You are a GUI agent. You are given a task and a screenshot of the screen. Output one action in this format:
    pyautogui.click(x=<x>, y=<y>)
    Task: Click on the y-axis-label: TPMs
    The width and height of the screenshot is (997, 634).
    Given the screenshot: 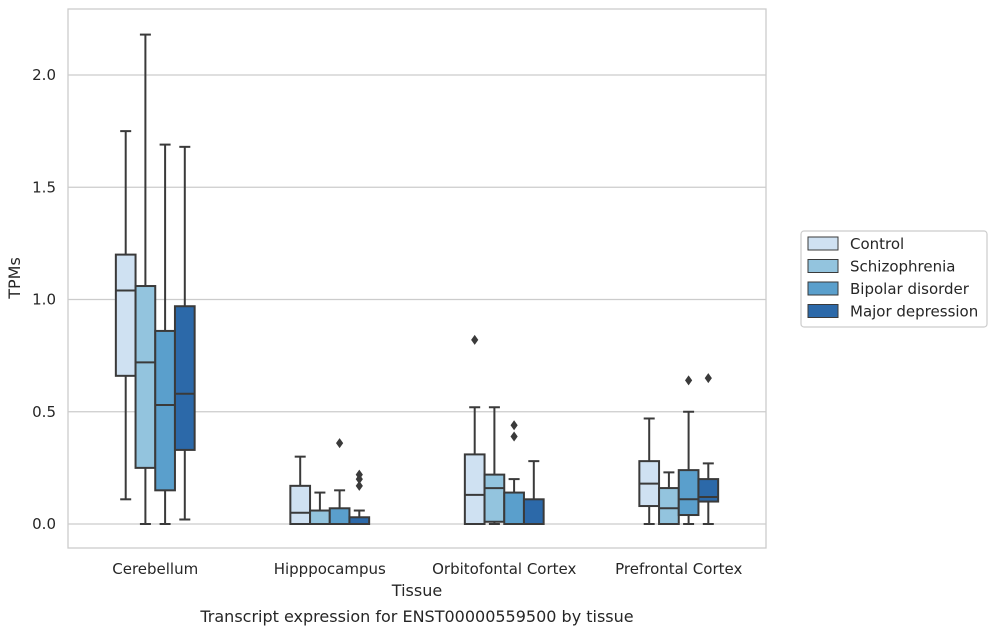 What is the action you would take?
    pyautogui.click(x=14, y=278)
    